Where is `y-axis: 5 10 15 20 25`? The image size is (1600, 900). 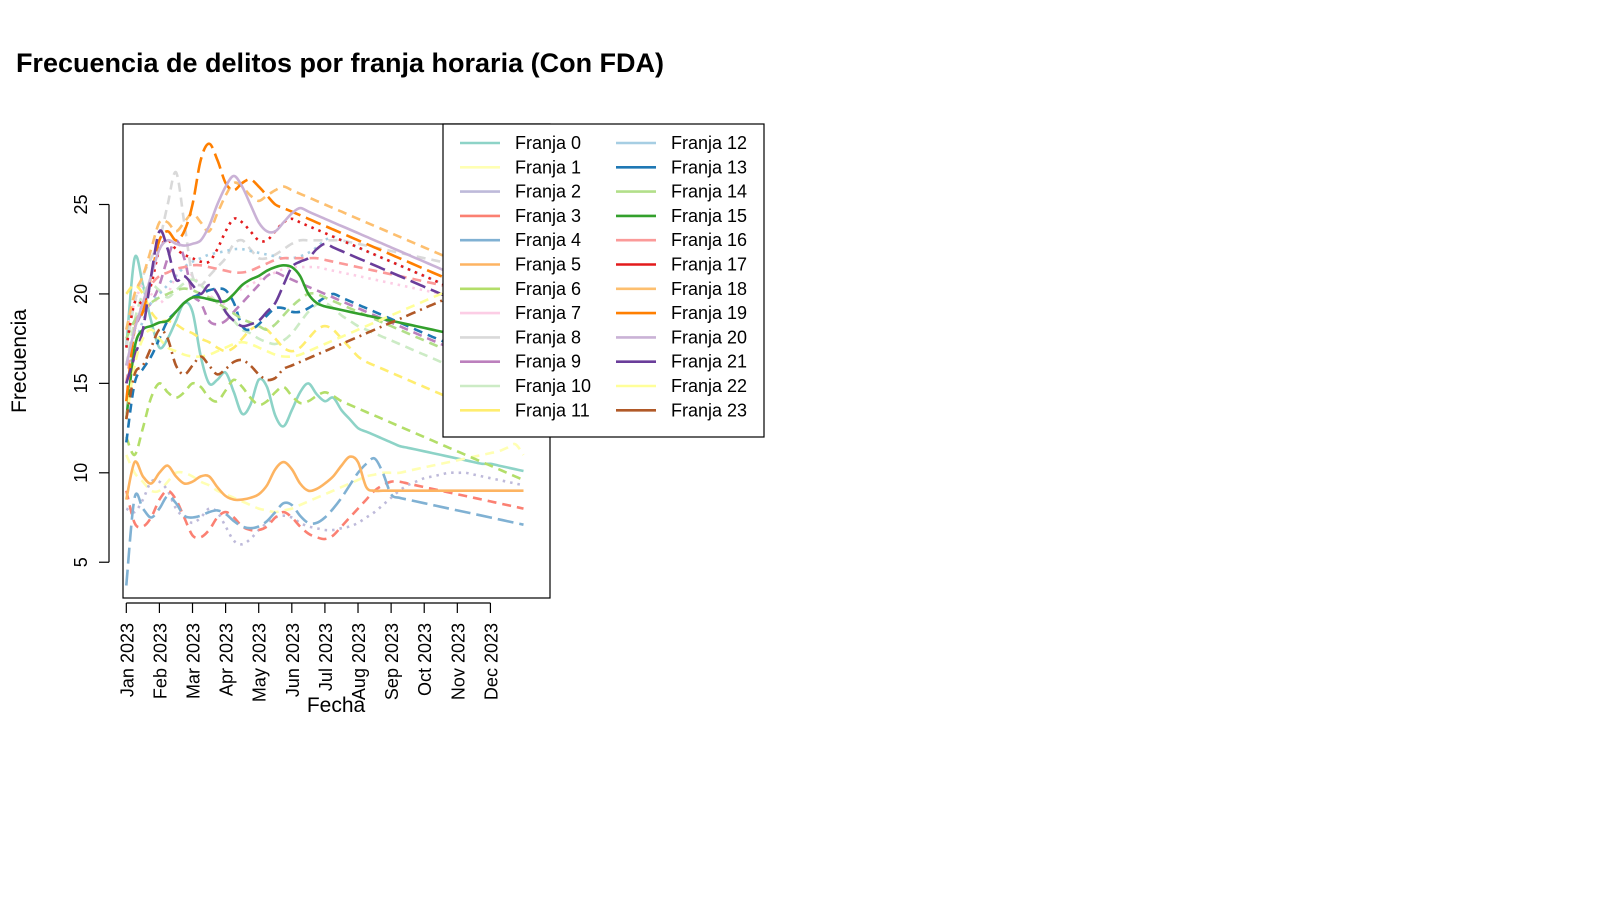
y-axis: 5 10 15 20 25 is located at coordinates (90, 380).